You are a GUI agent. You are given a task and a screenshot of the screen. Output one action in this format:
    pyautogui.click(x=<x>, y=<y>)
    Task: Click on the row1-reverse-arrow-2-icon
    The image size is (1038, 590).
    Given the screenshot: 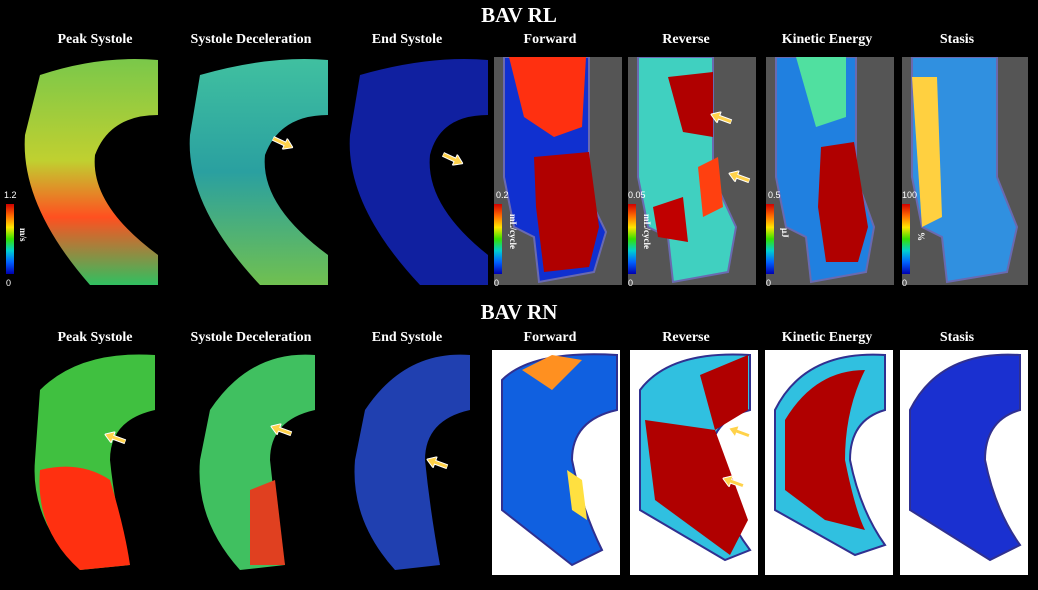 What is the action you would take?
    pyautogui.click(x=739, y=176)
    